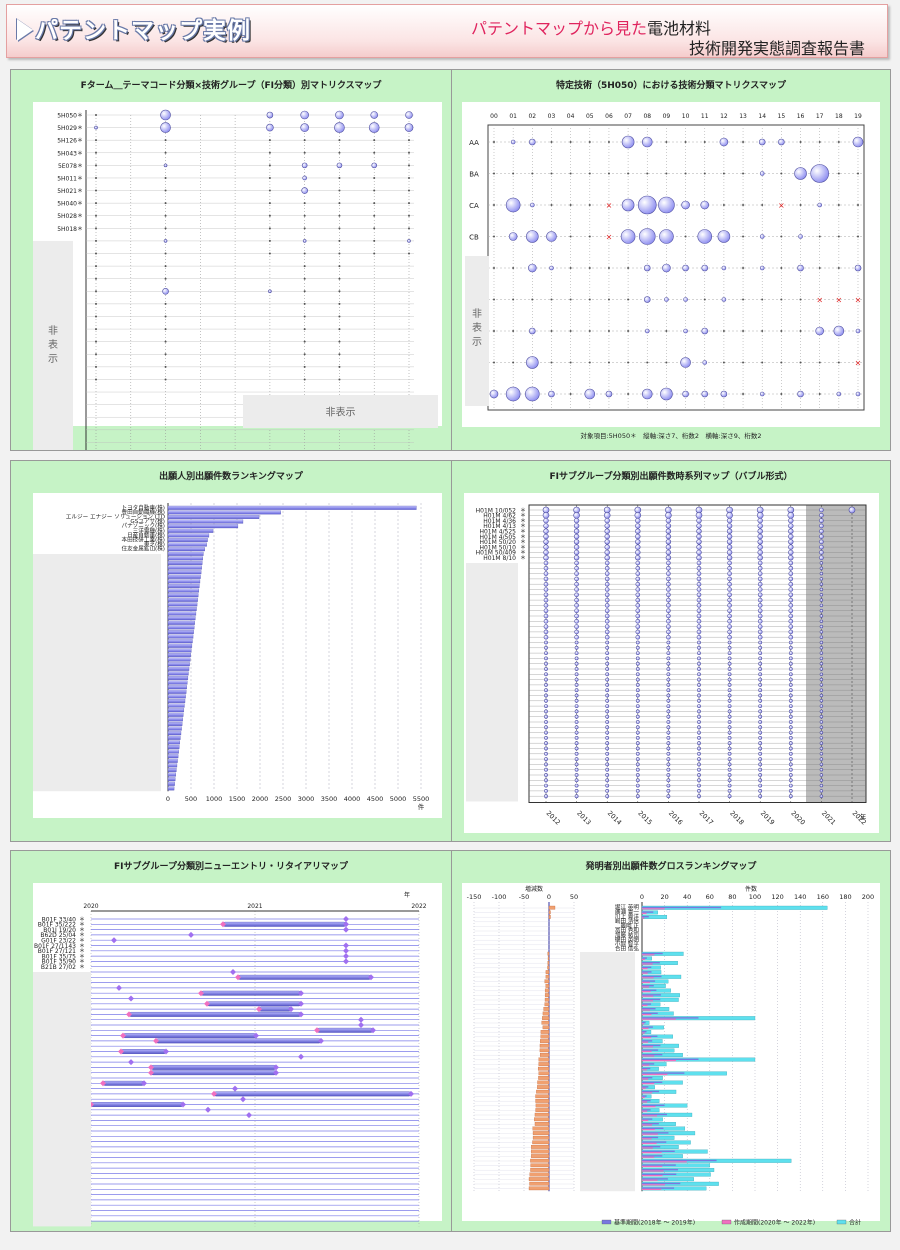 The image size is (900, 1250). Describe the element at coordinates (574, 897) in the screenshot. I see `left-tick-label: 50` at that location.